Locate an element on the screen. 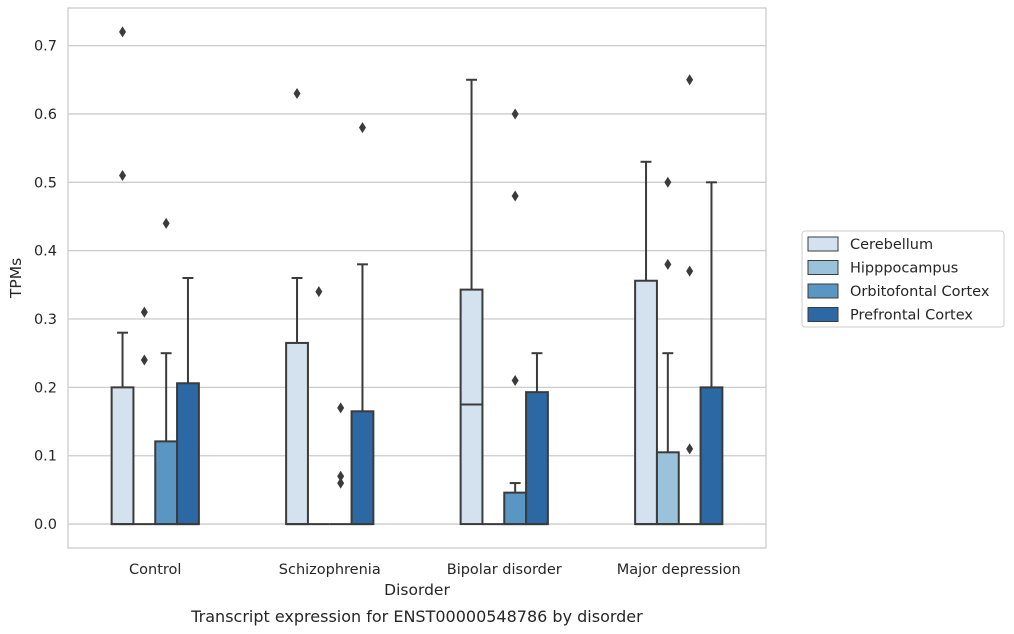 The image size is (1014, 634). y-tick-label: 0.7 is located at coordinates (45, 47).